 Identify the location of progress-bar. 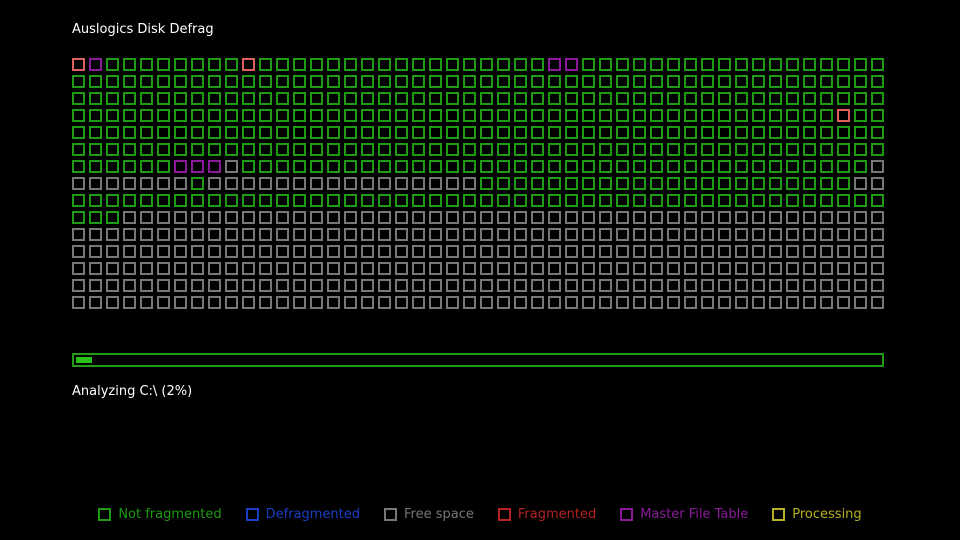
(478, 360).